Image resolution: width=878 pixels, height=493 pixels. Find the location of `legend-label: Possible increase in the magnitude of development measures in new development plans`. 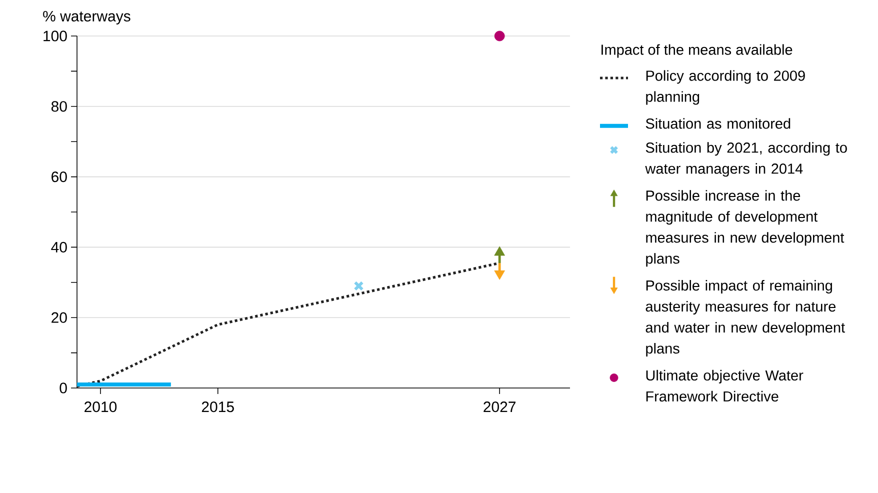

legend-label: Possible increase in the magnitude of development measures in new development plans is located at coordinates (745, 228).